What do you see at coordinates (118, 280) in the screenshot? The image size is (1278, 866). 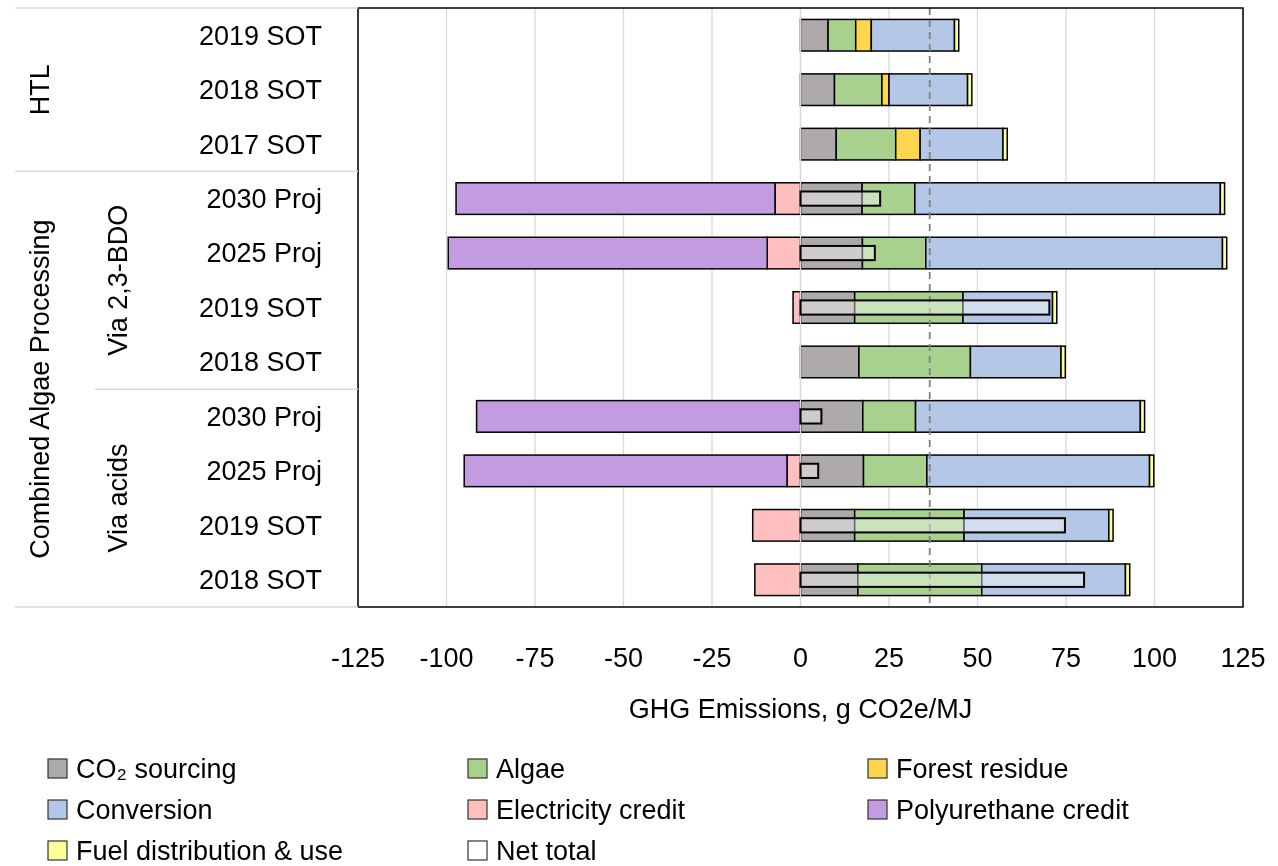 I see `text: Via 2,3-BDO` at bounding box center [118, 280].